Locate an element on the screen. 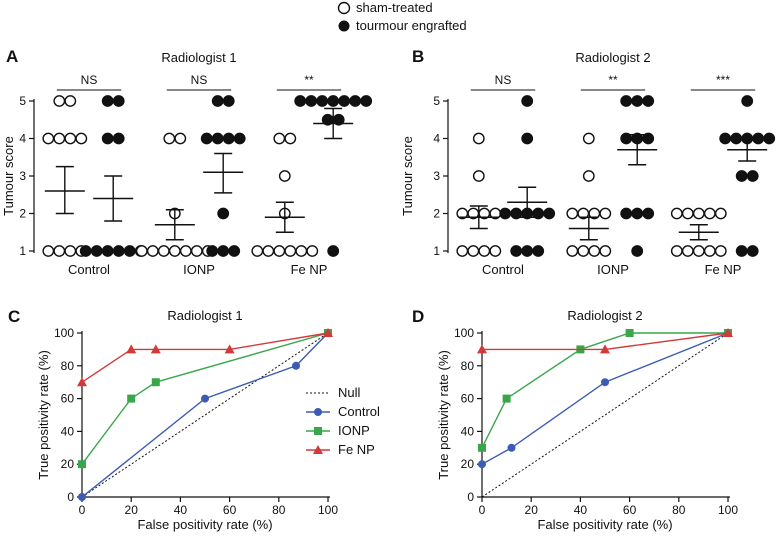 The height and width of the screenshot is (542, 778). group-label: Control is located at coordinates (89, 269).